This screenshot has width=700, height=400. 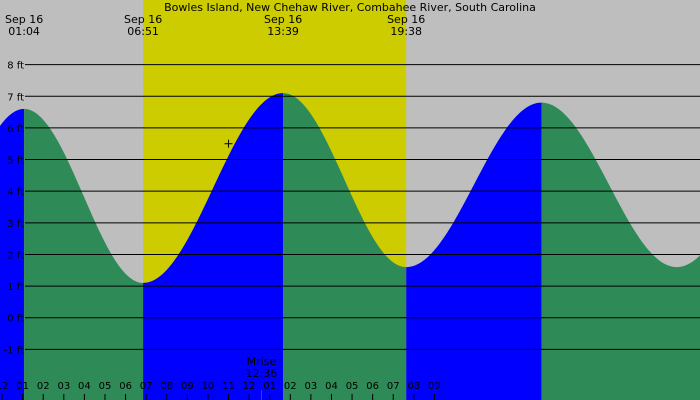 What do you see at coordinates (208, 386) in the screenshot?
I see `x-tick-label: 10` at bounding box center [208, 386].